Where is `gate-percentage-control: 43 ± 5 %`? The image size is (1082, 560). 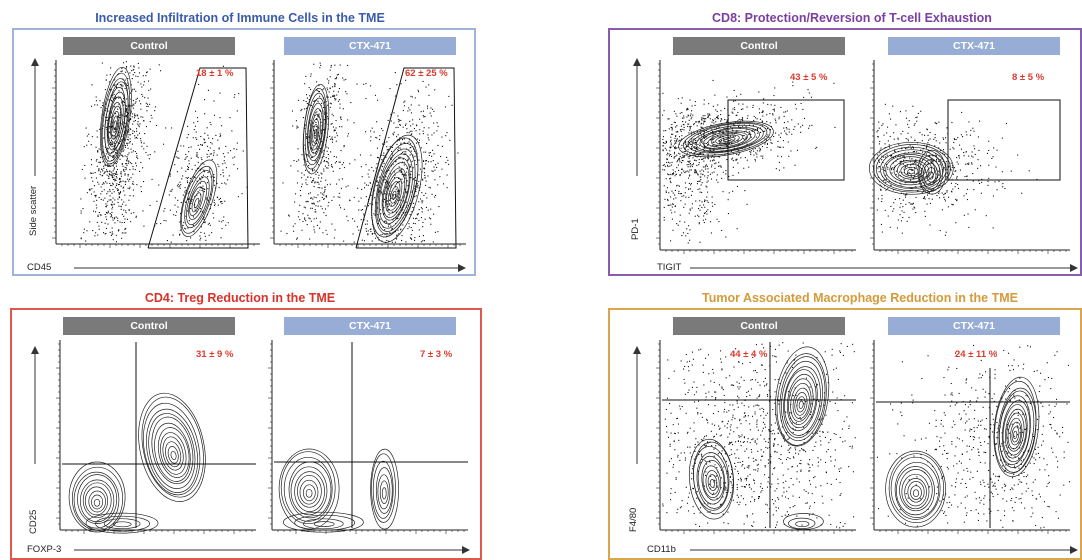 gate-percentage-control: 43 ± 5 % is located at coordinates (809, 77).